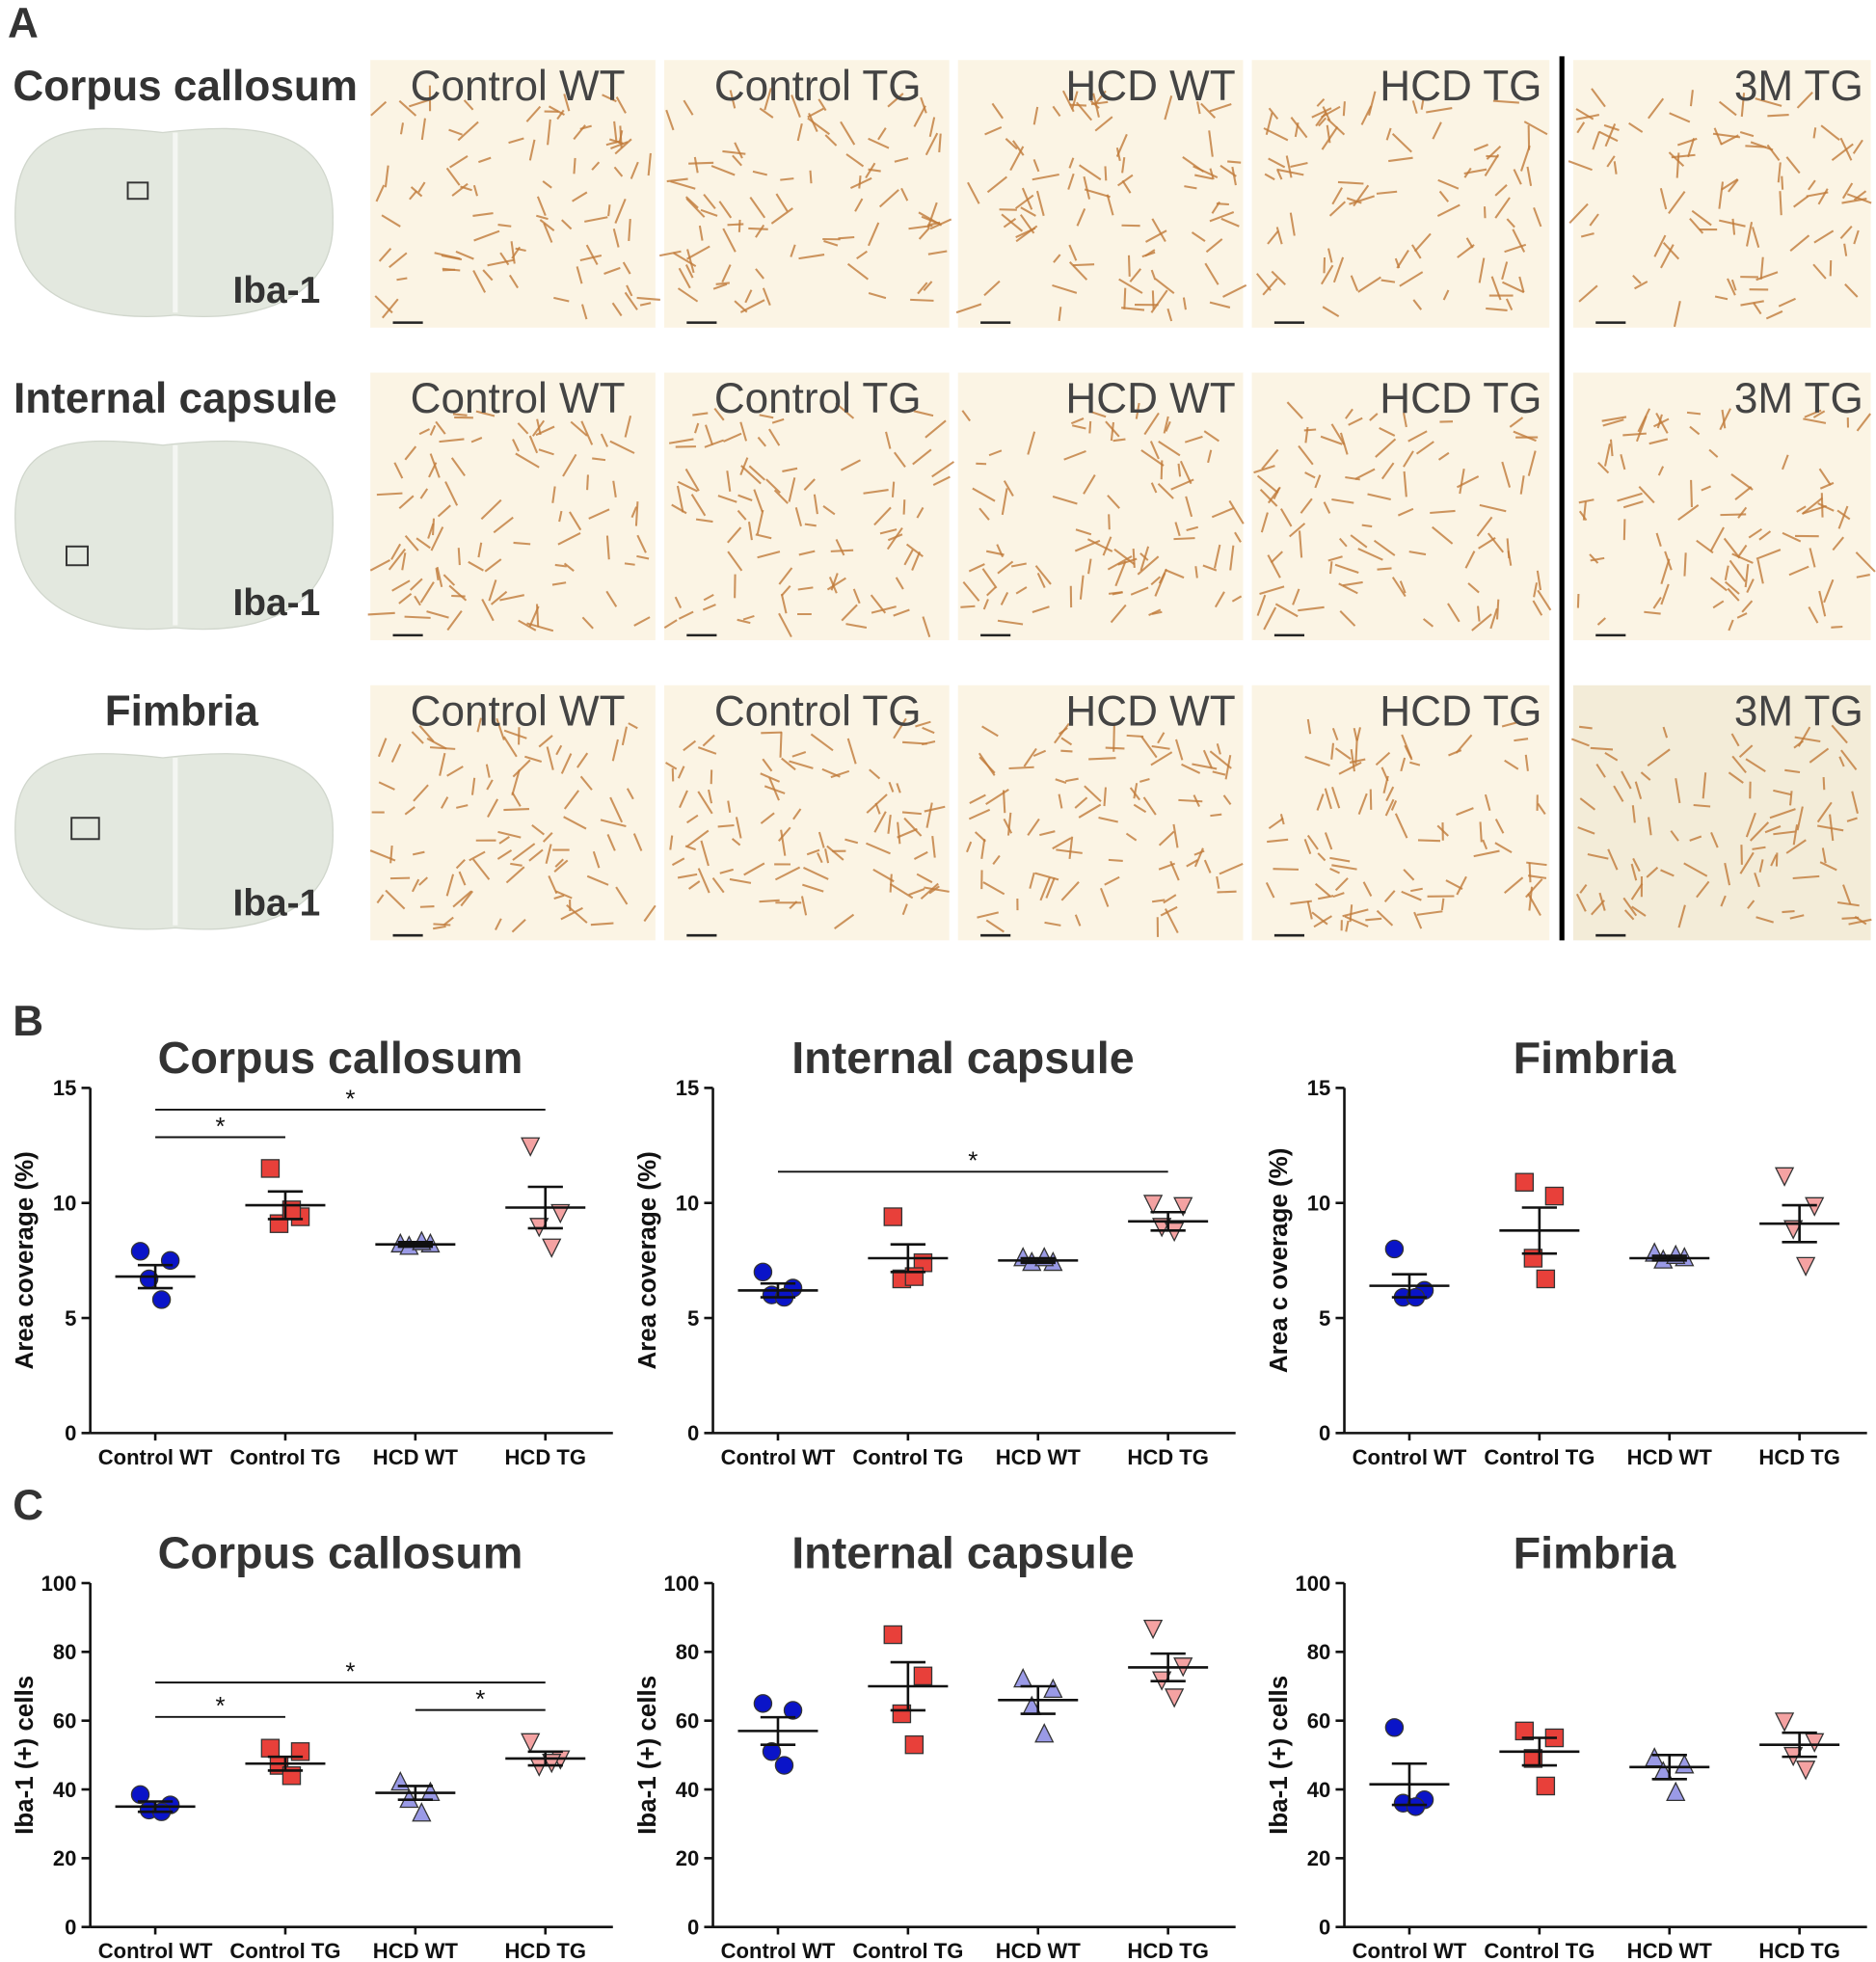  I want to click on y-tick-label: 0, so click(693, 1927).